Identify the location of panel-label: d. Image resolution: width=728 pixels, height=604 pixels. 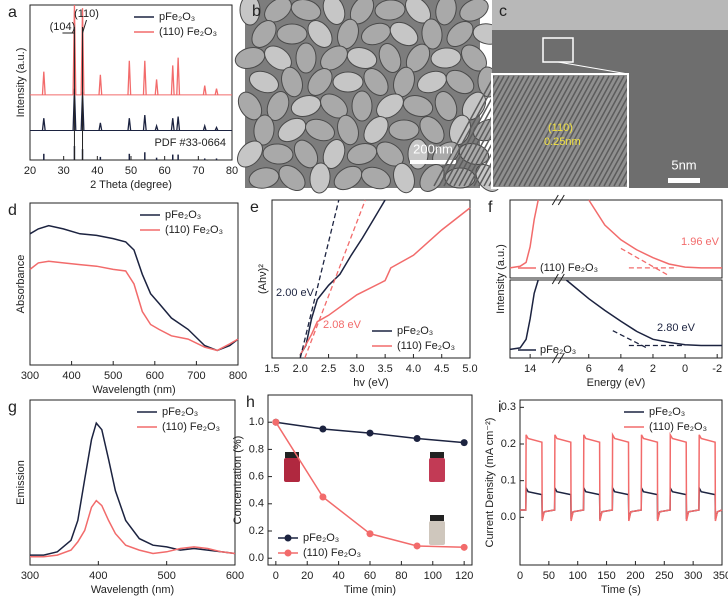
(12, 210).